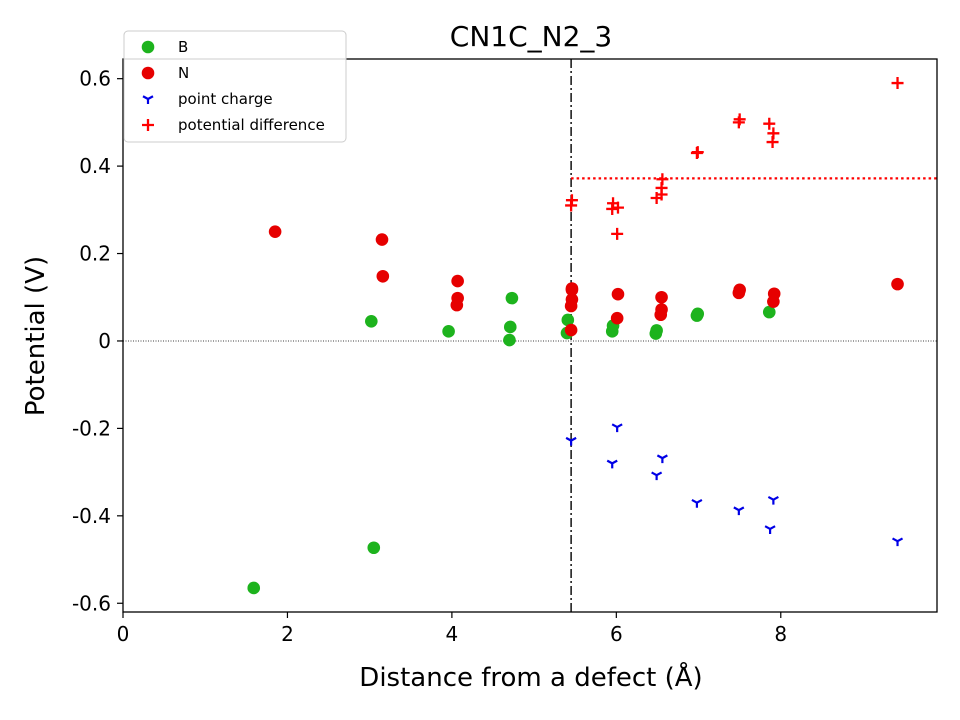 The height and width of the screenshot is (720, 960). Describe the element at coordinates (616, 634) in the screenshot. I see `x-tick-label: 6` at that location.